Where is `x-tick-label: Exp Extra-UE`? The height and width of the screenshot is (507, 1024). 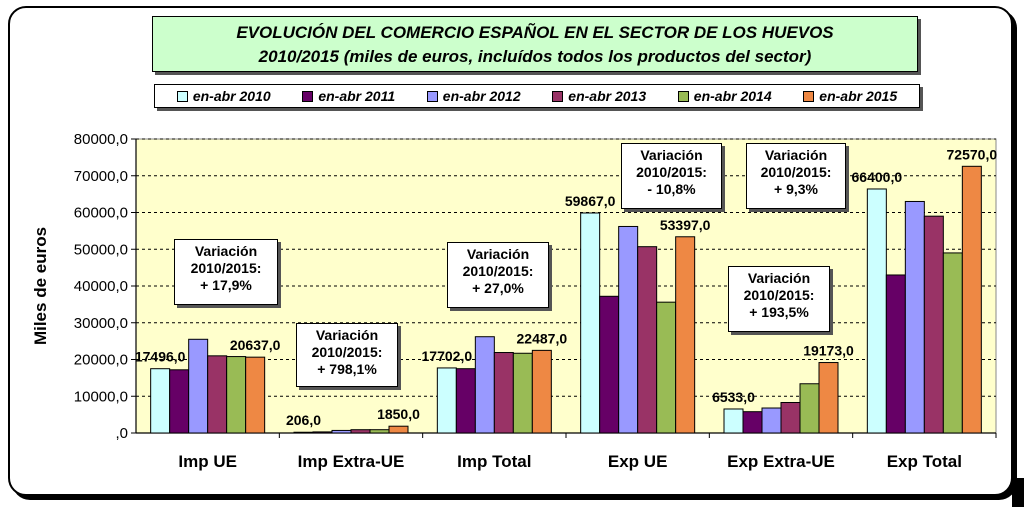 x-tick-label: Exp Extra-UE is located at coordinates (781, 461).